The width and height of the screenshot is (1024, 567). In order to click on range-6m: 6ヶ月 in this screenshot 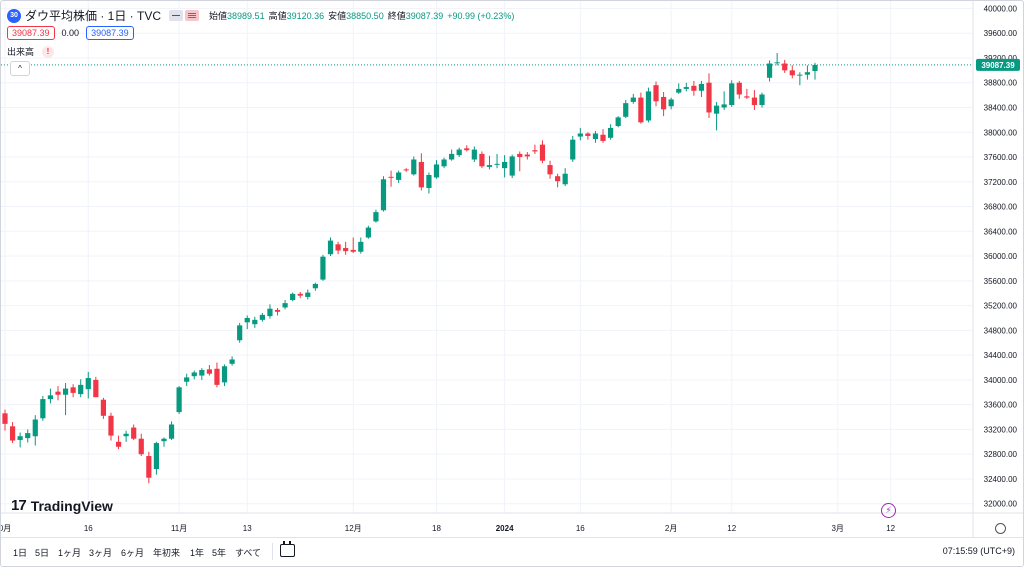, I will do `click(133, 553)`.